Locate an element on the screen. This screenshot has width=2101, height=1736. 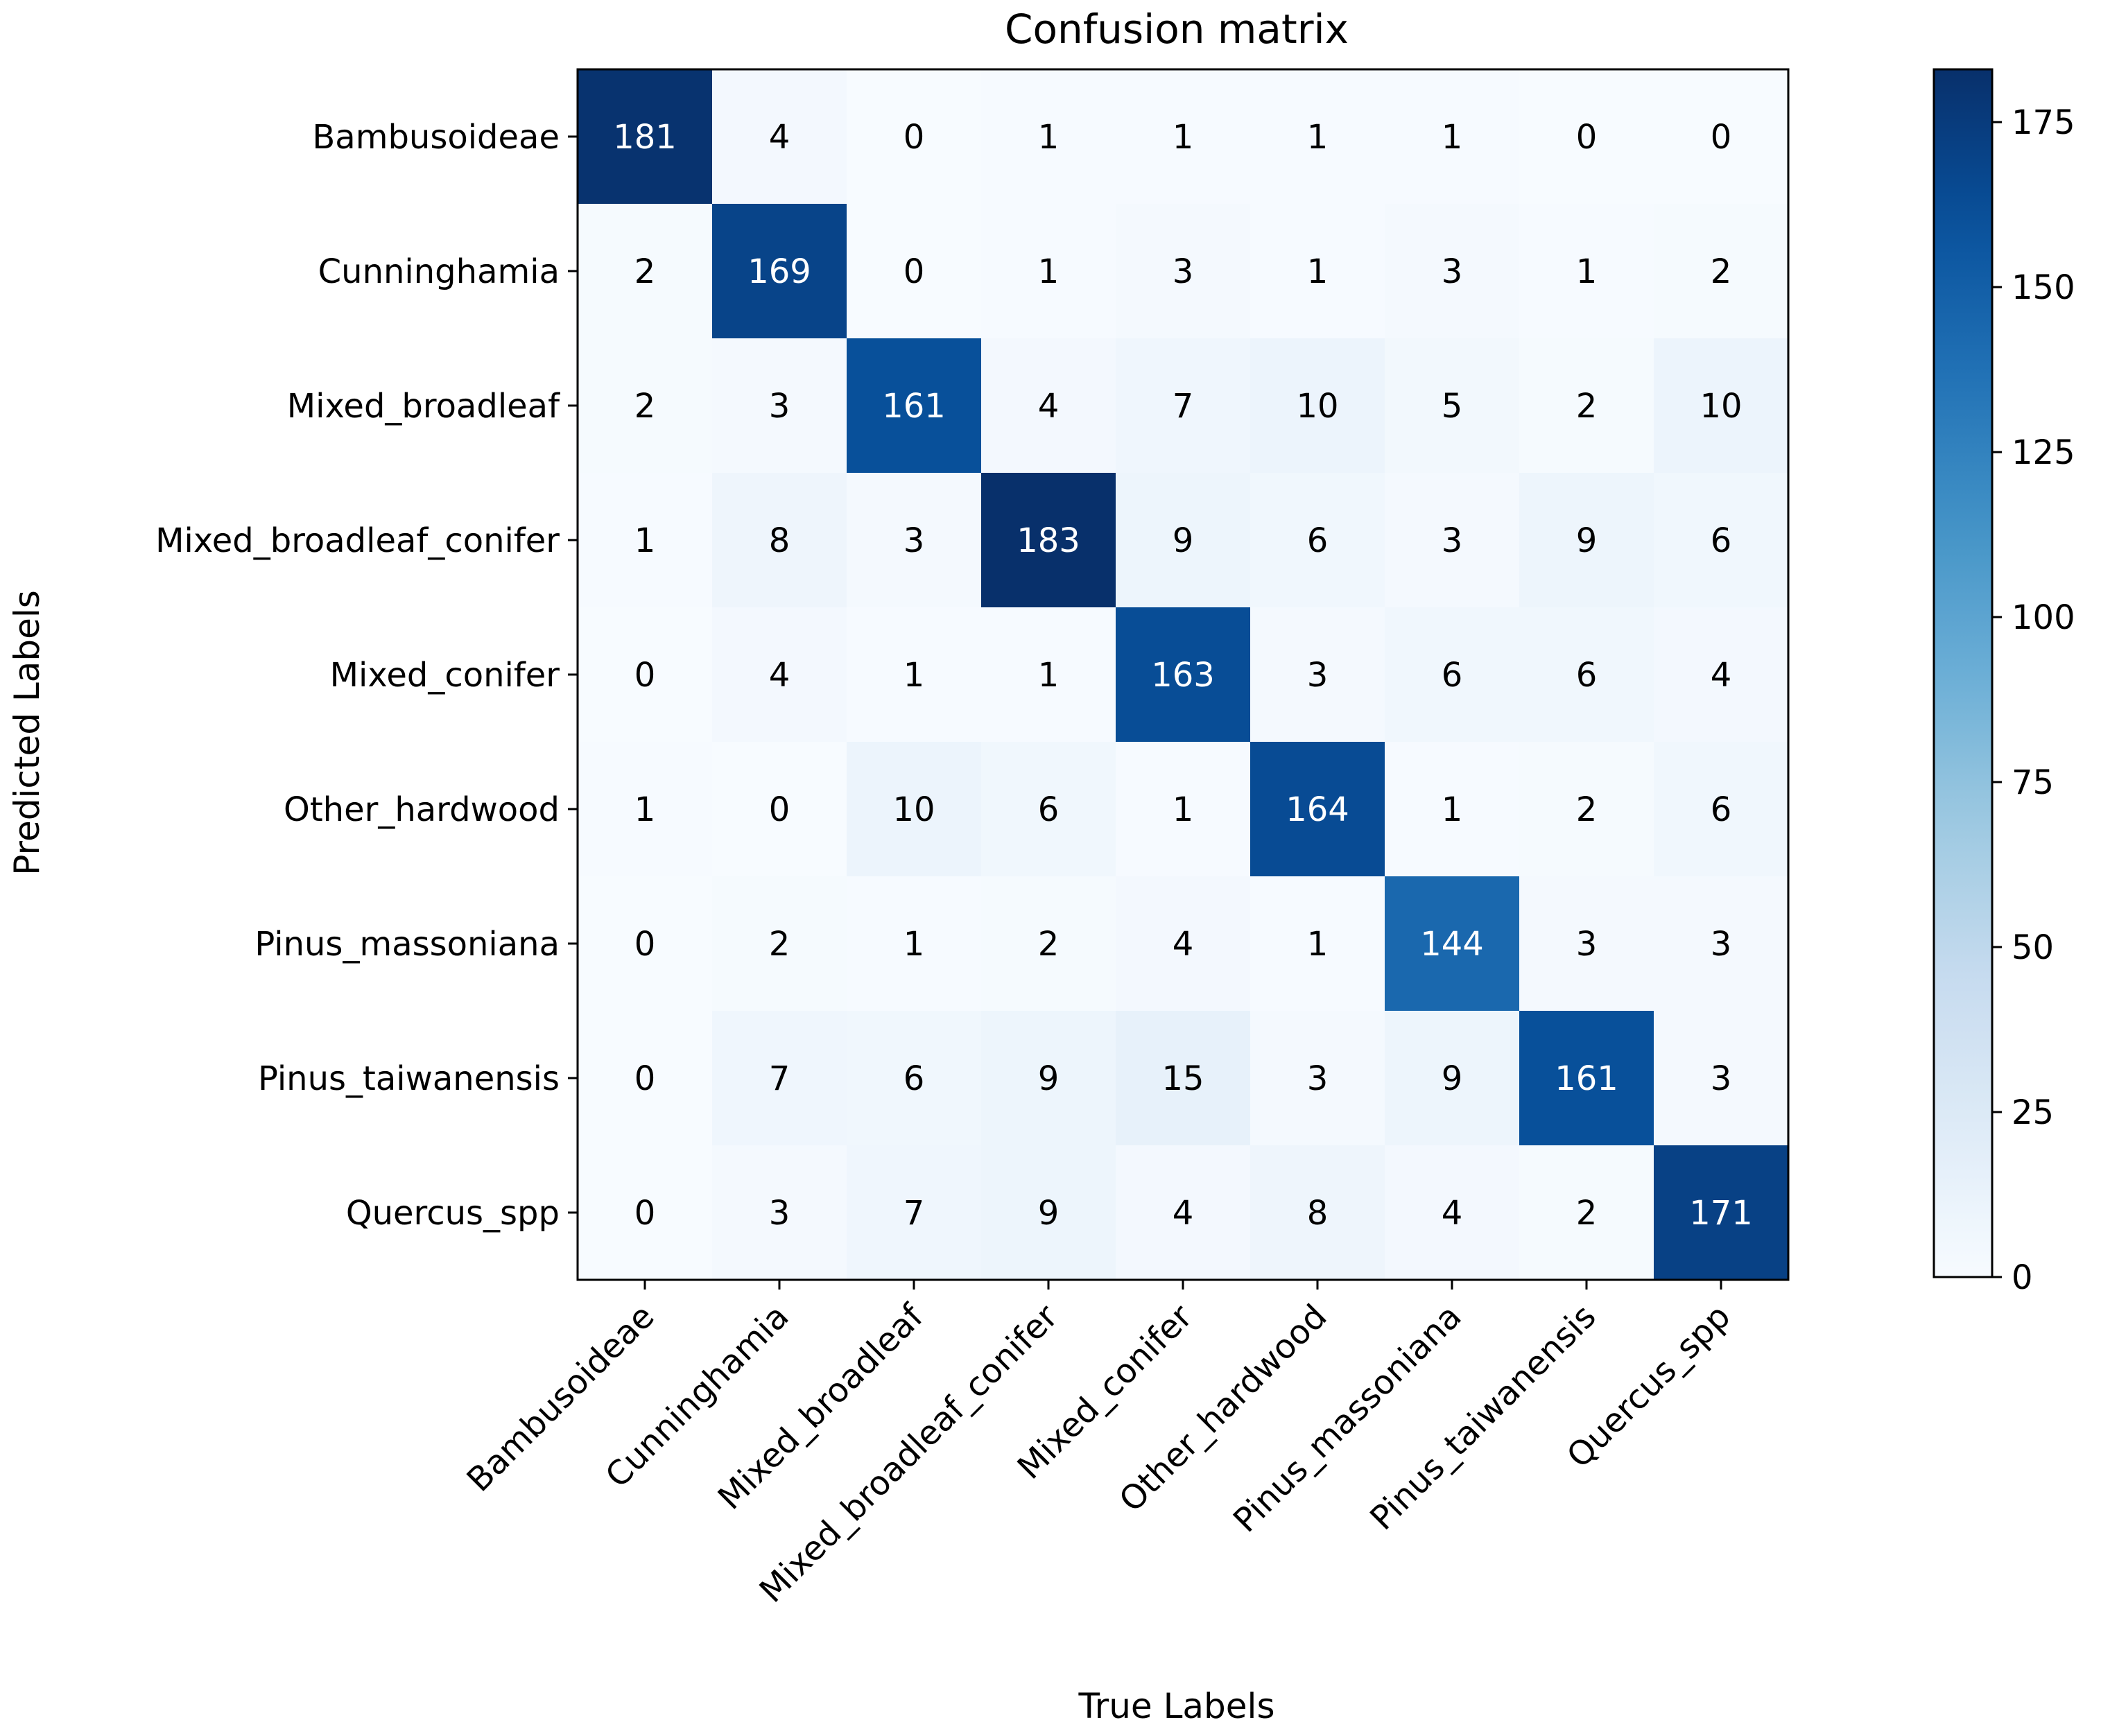
cell-value-label: 10 is located at coordinates (1721, 406).